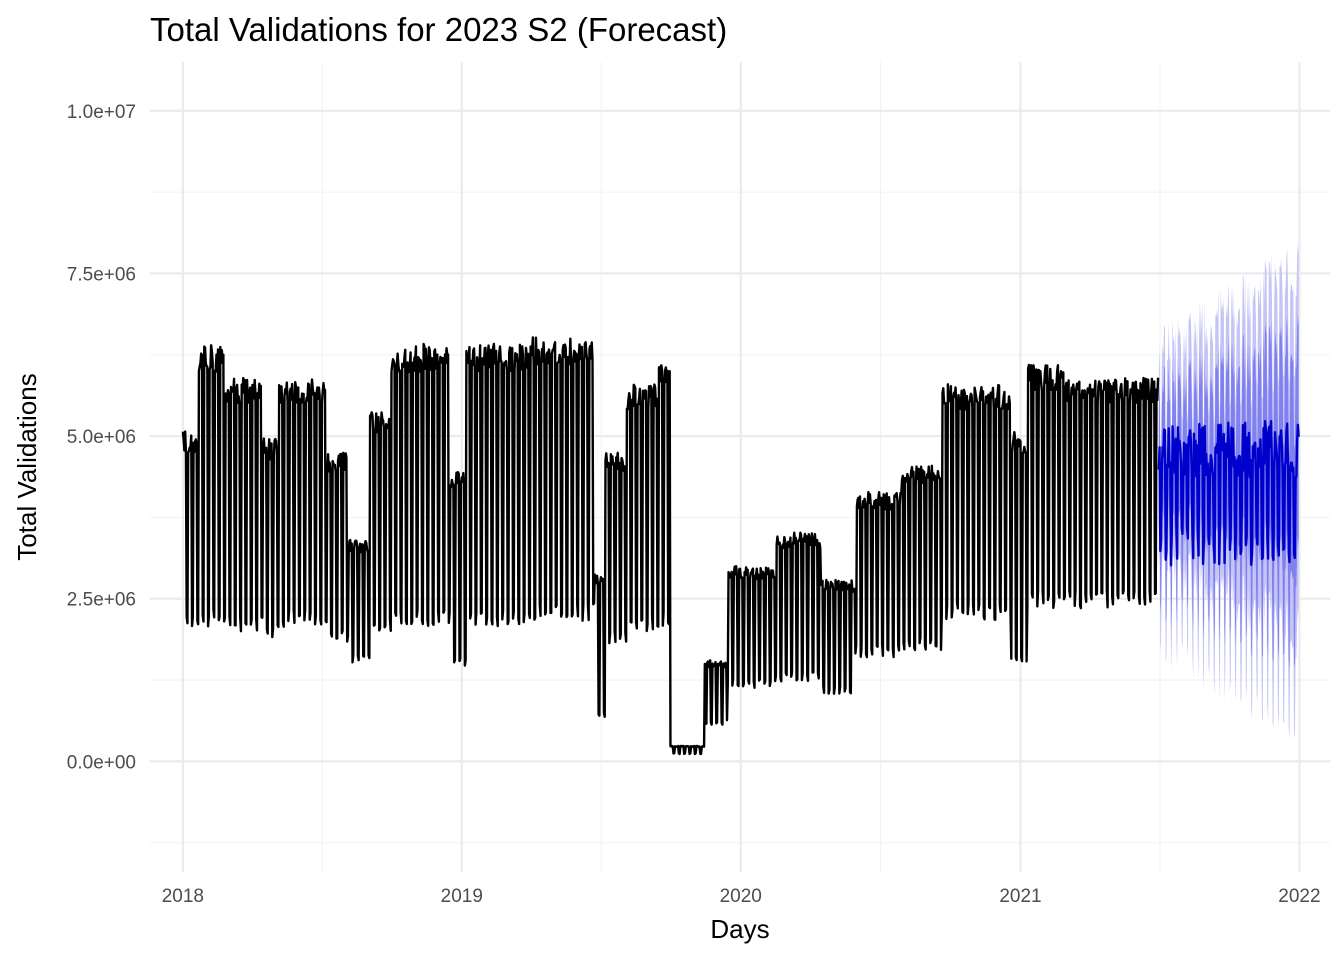 This screenshot has height=960, width=1344. What do you see at coordinates (101, 762) in the screenshot?
I see `y-tick-label: 0.0e+00` at bounding box center [101, 762].